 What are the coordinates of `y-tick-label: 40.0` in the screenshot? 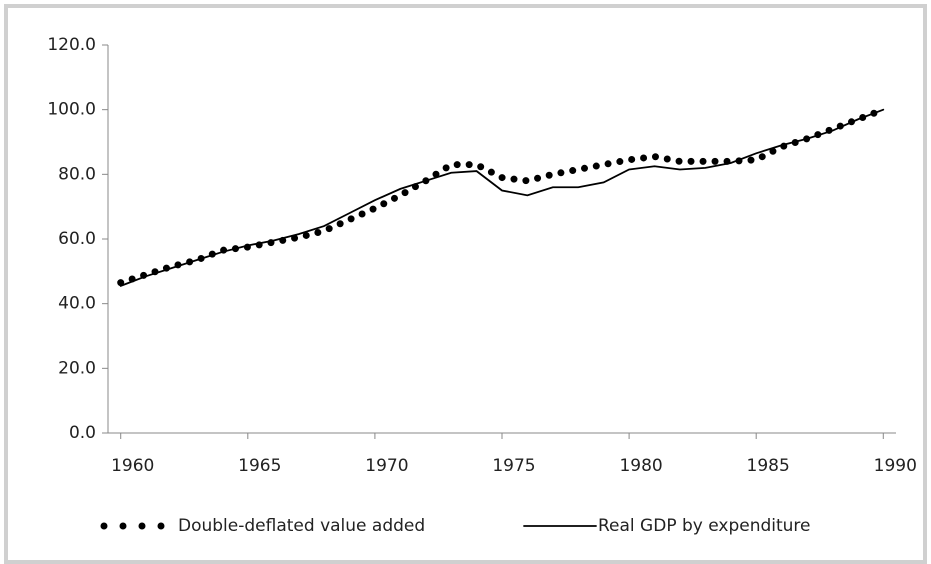 It's located at (77, 304).